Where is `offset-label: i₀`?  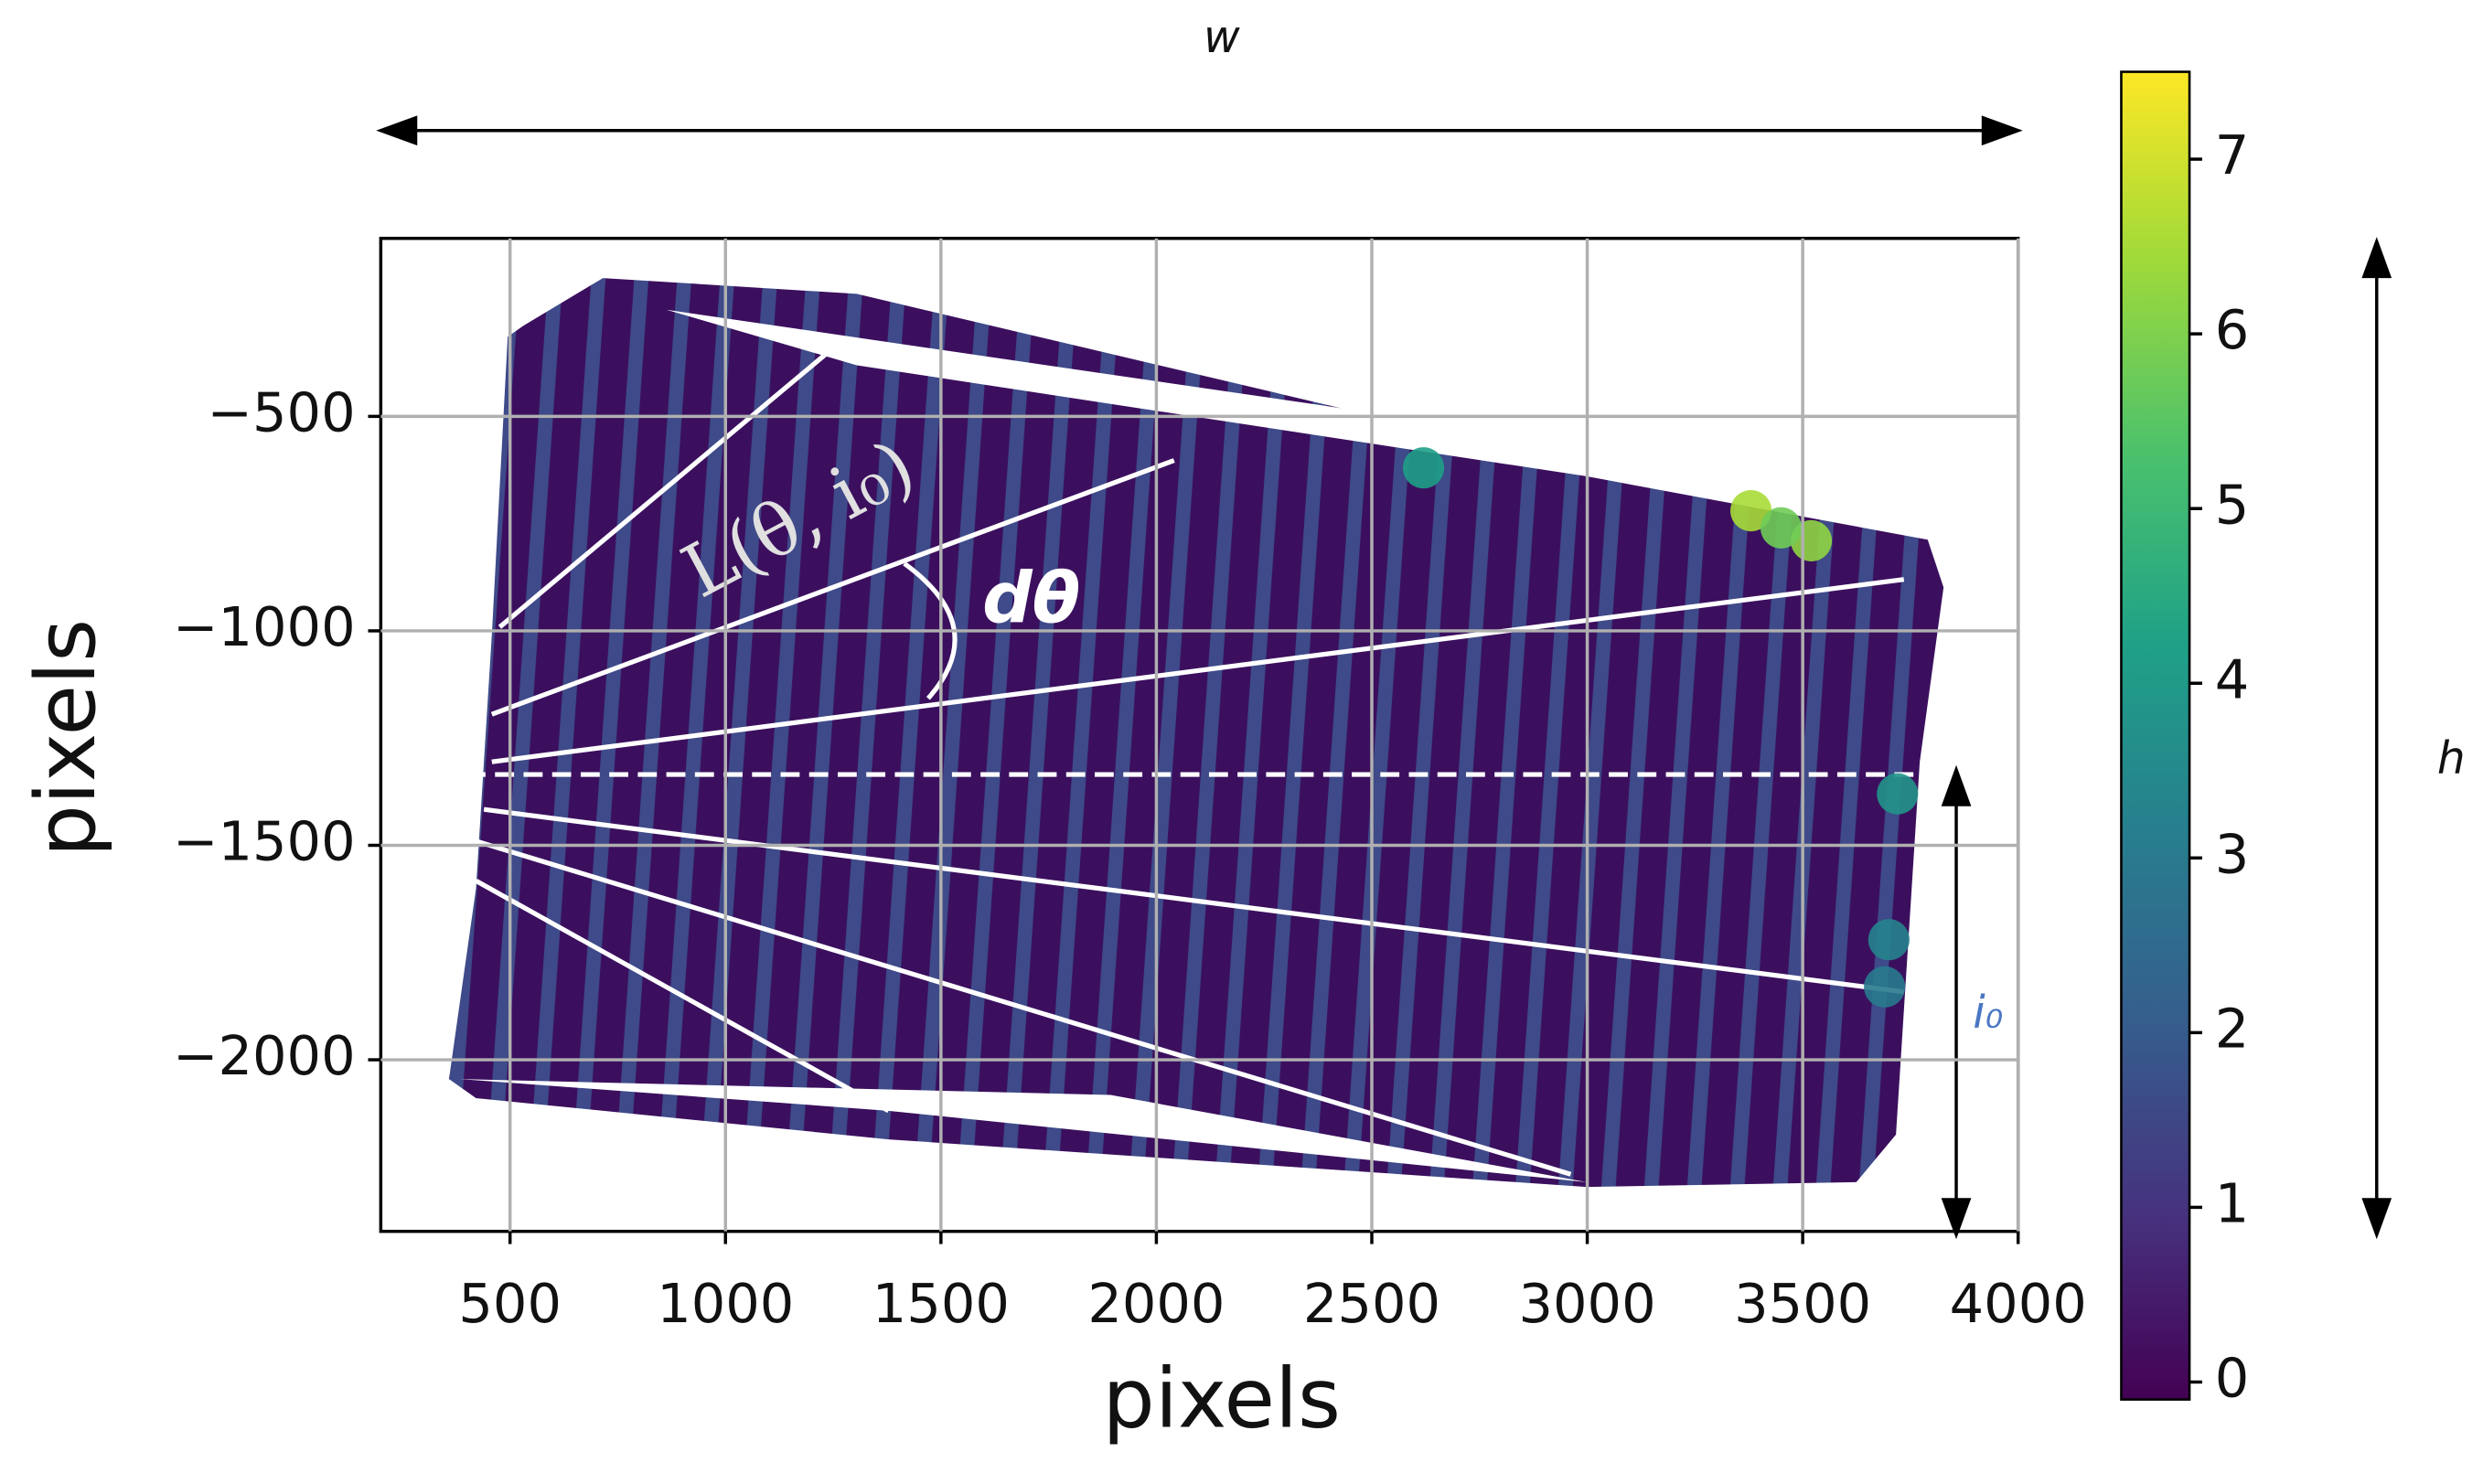
offset-label: i₀ is located at coordinates (1988, 1013).